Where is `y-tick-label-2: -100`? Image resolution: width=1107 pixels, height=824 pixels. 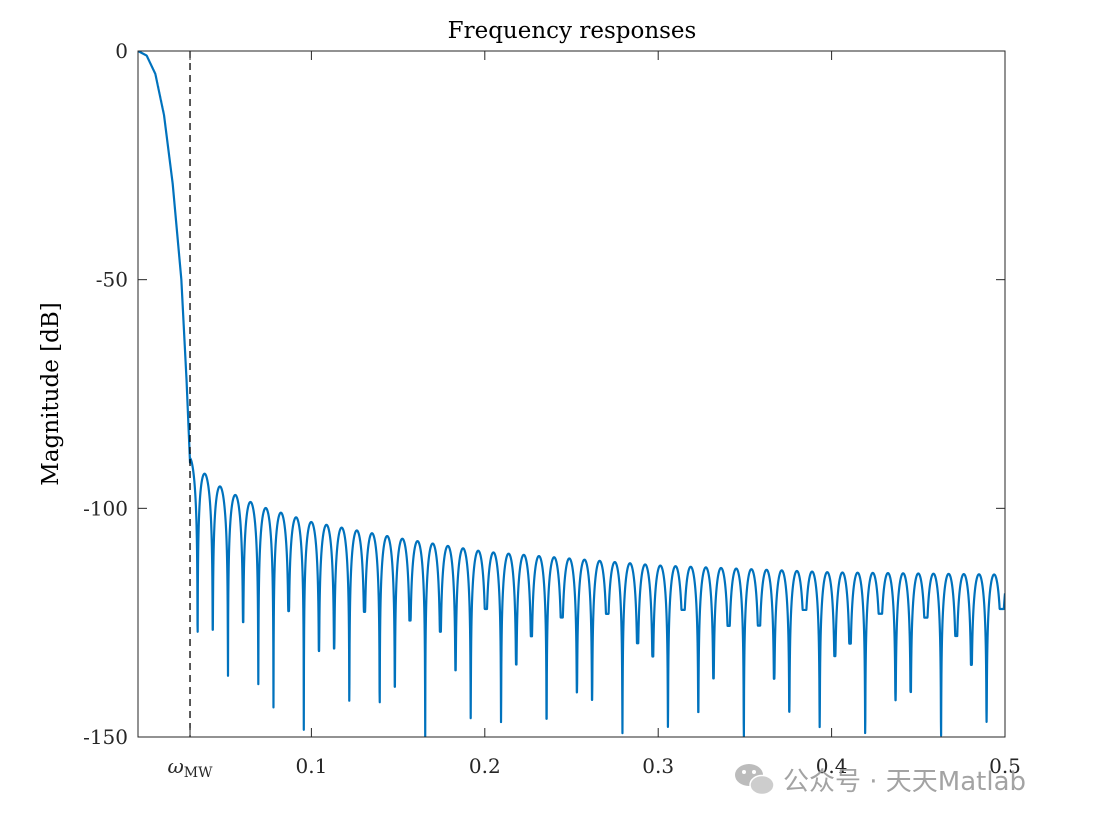
y-tick-label-2: -100 is located at coordinates (105, 508).